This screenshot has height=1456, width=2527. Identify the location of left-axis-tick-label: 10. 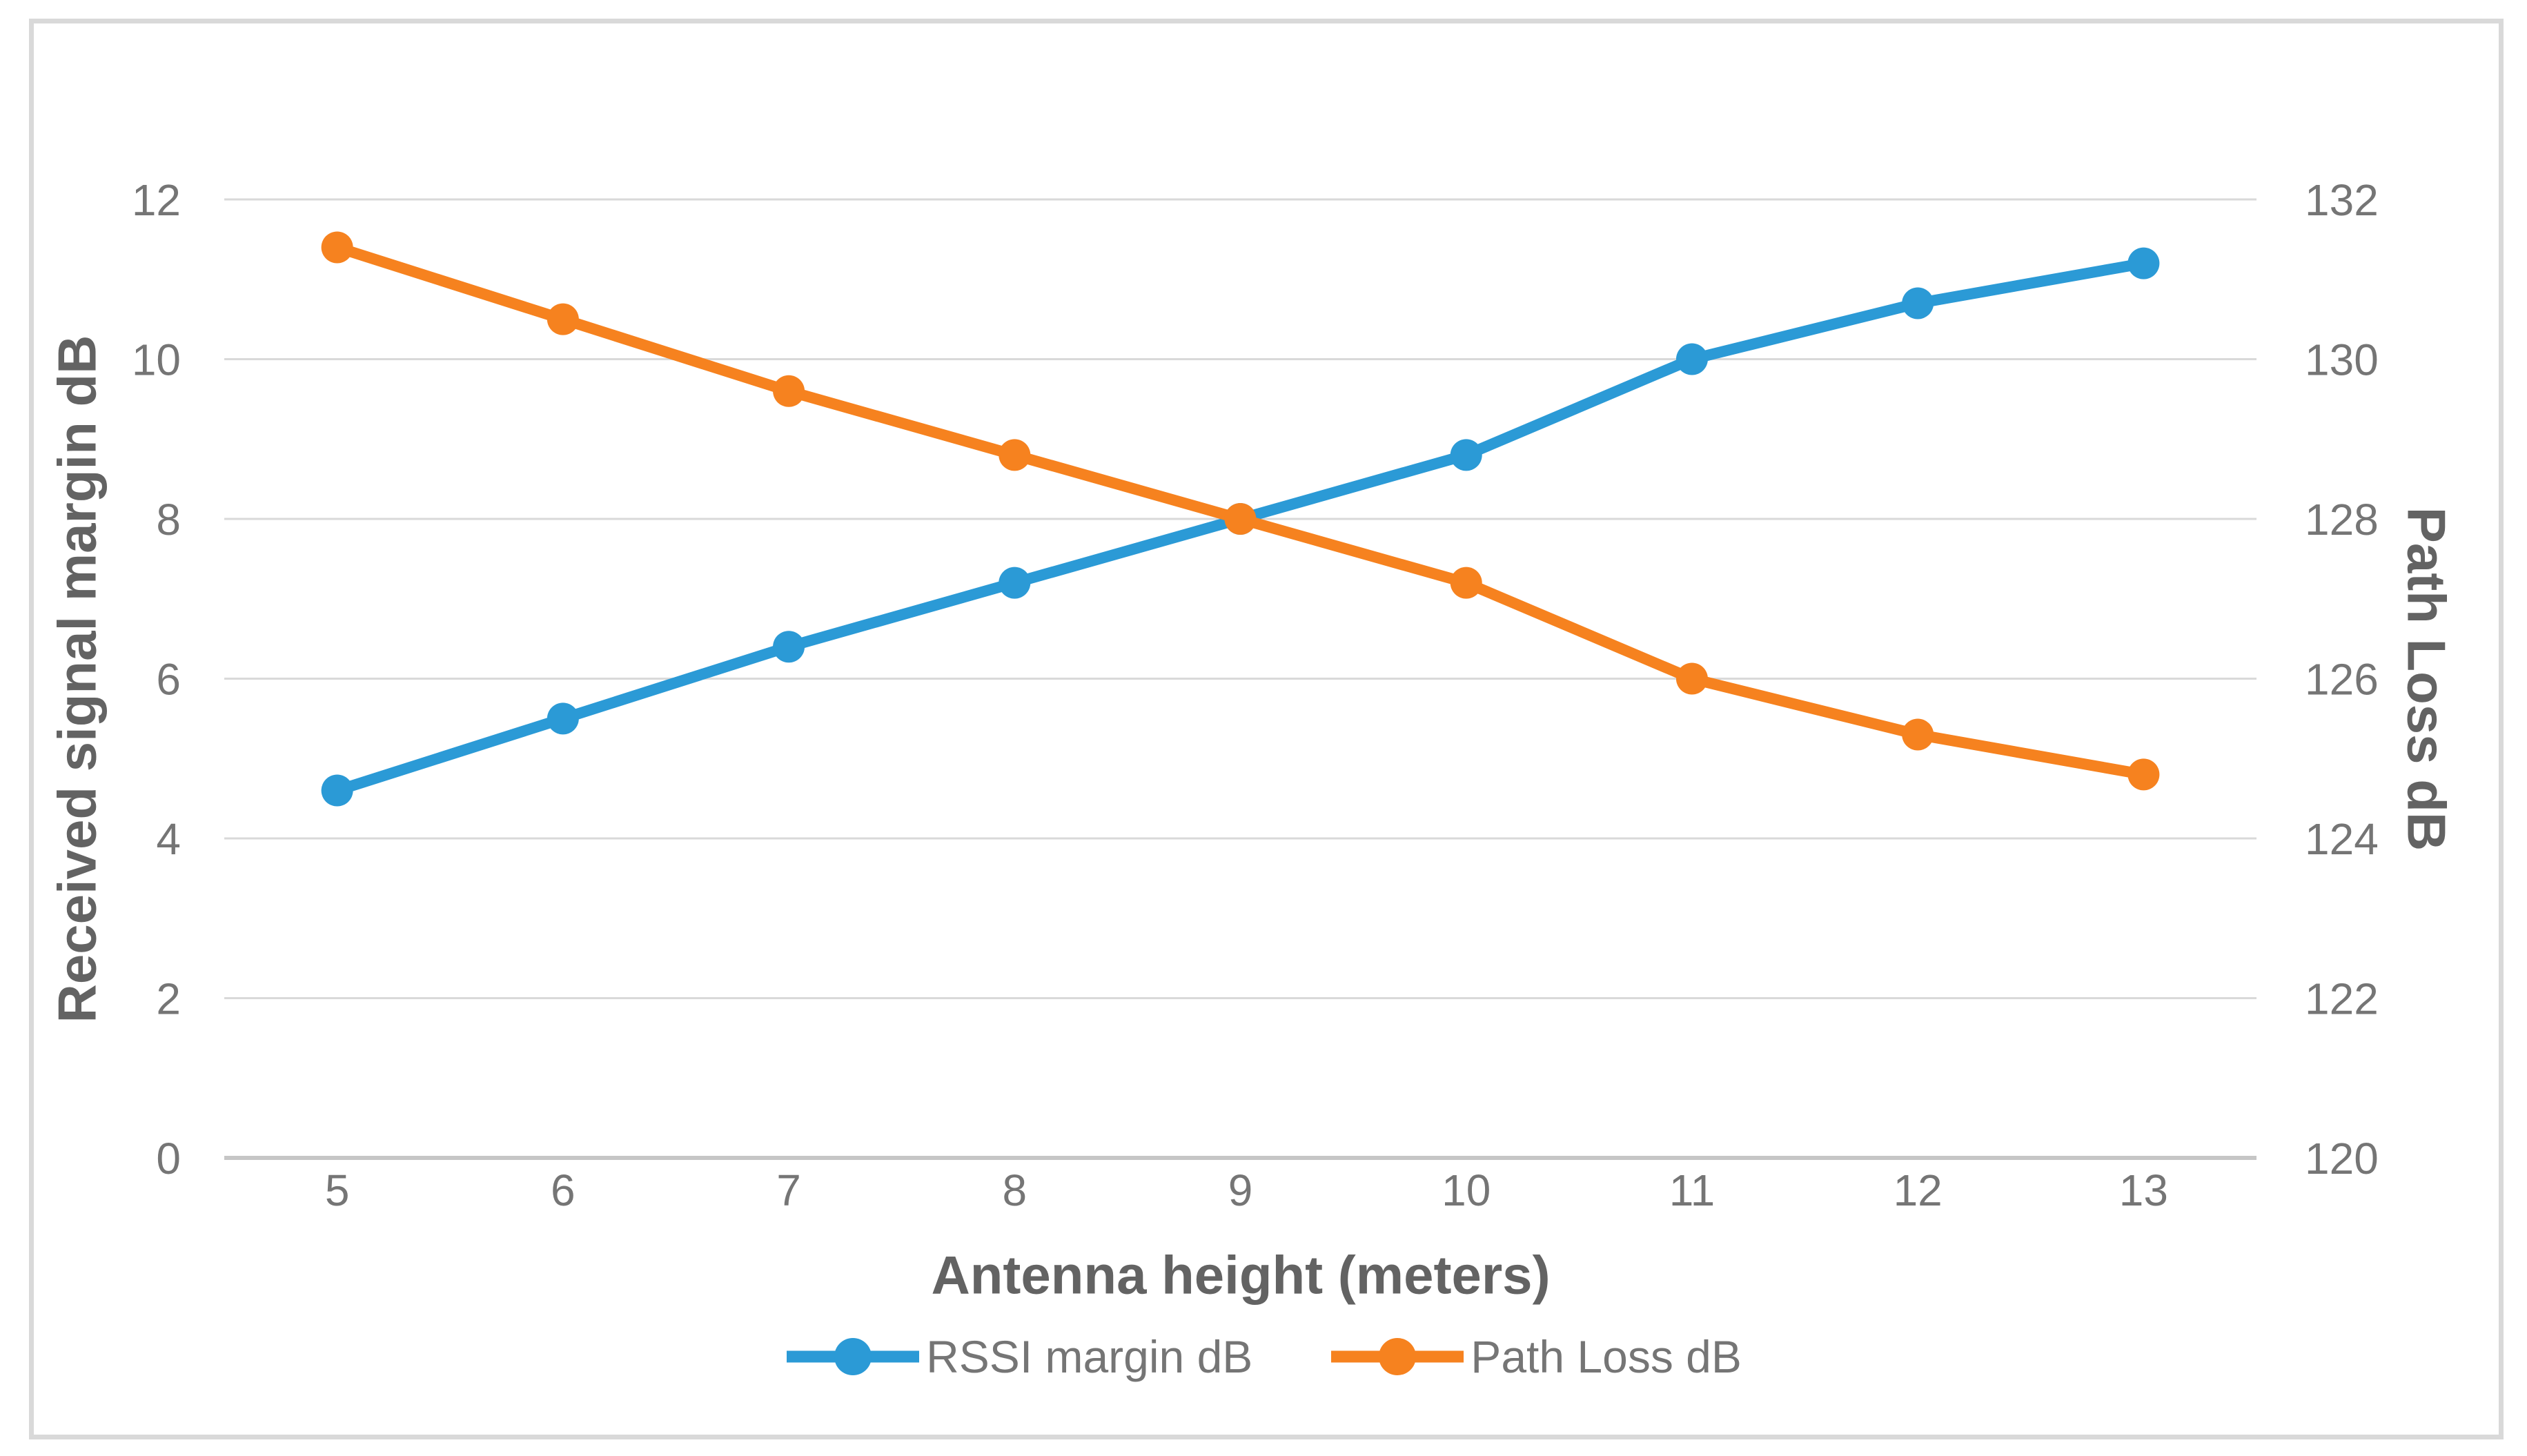
(157, 360).